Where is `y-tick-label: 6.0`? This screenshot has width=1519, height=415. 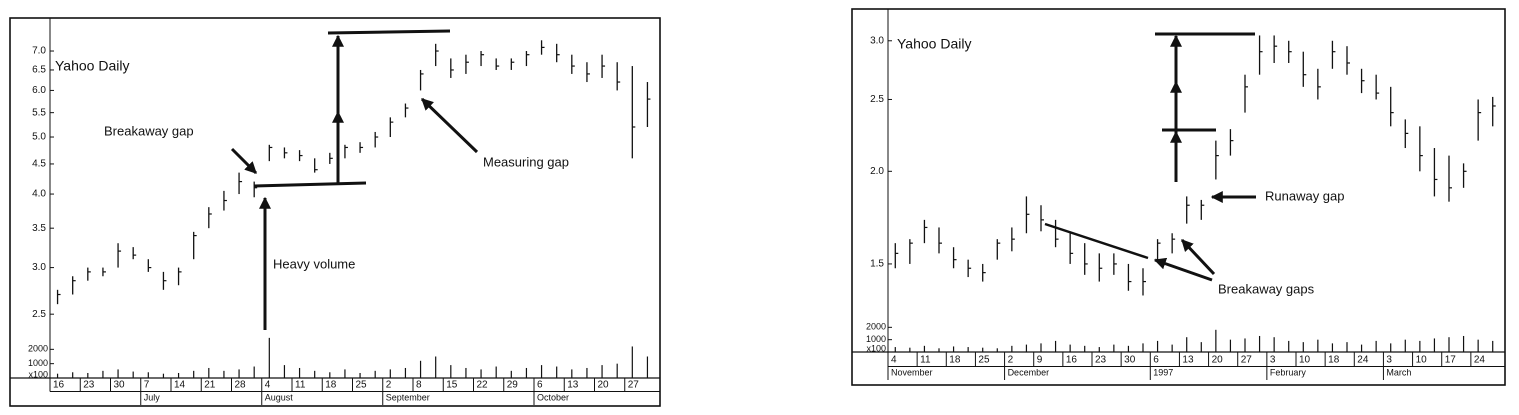 y-tick-label: 6.0 is located at coordinates (39, 90).